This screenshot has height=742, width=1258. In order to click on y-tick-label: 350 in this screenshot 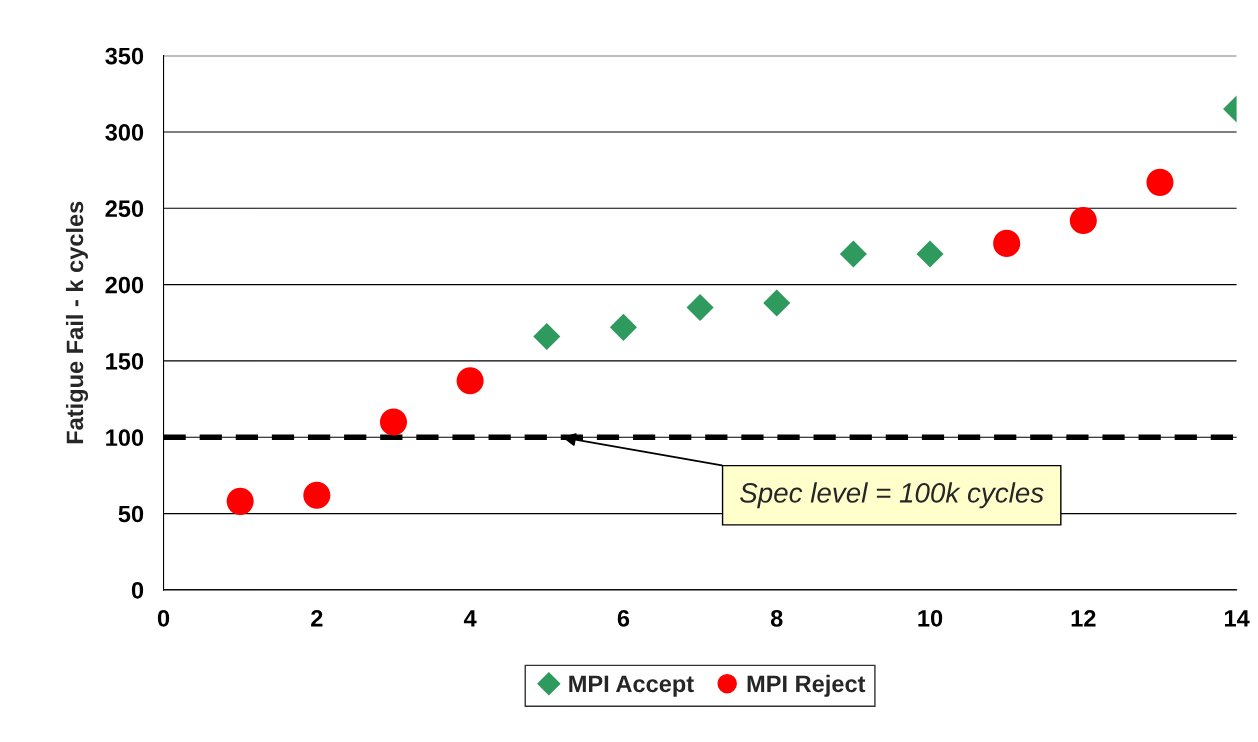, I will do `click(124, 56)`.